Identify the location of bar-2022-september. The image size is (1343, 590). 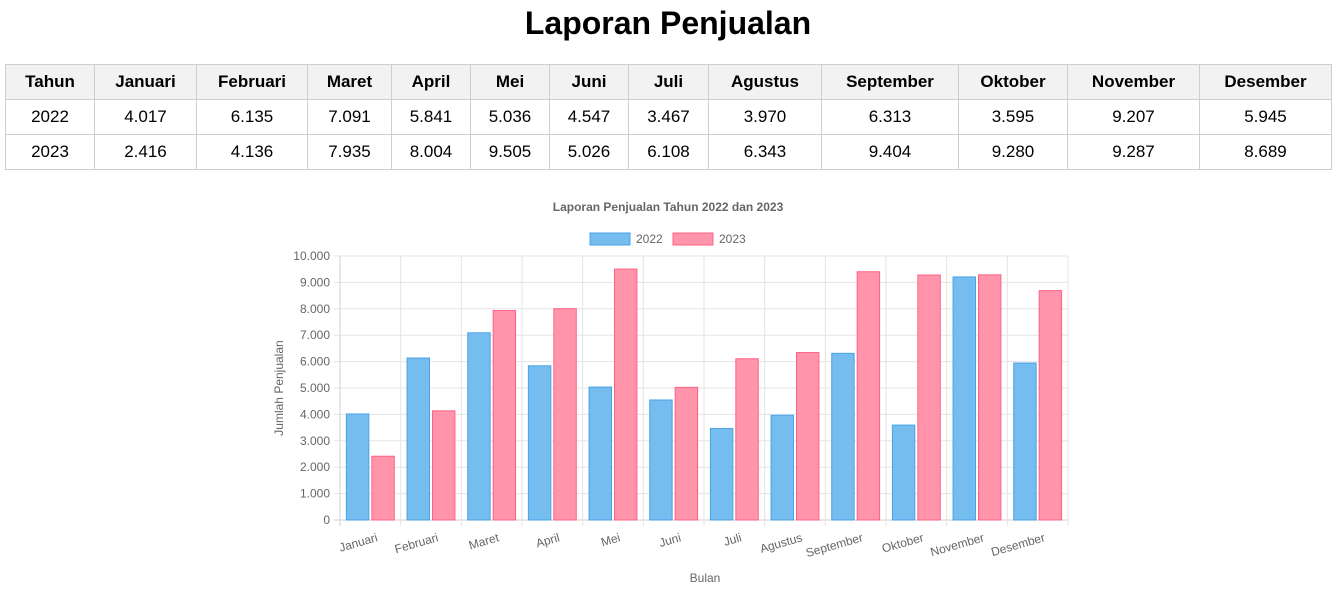
(843, 436).